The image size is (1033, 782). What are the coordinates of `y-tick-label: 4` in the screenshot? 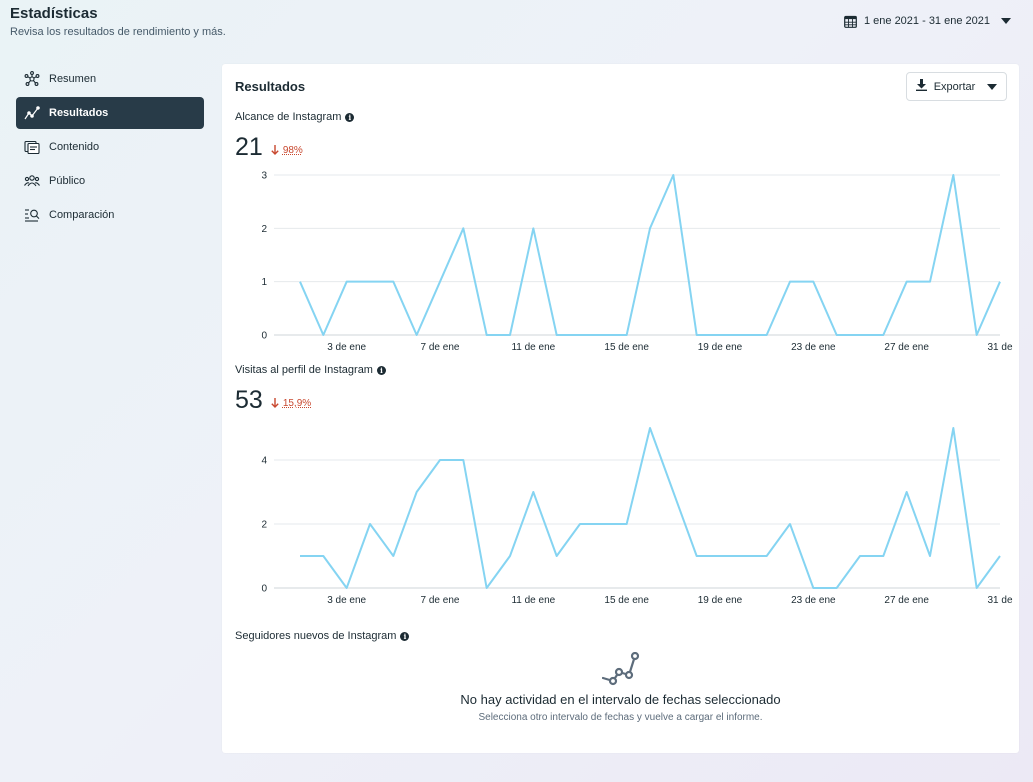 It's located at (264, 461).